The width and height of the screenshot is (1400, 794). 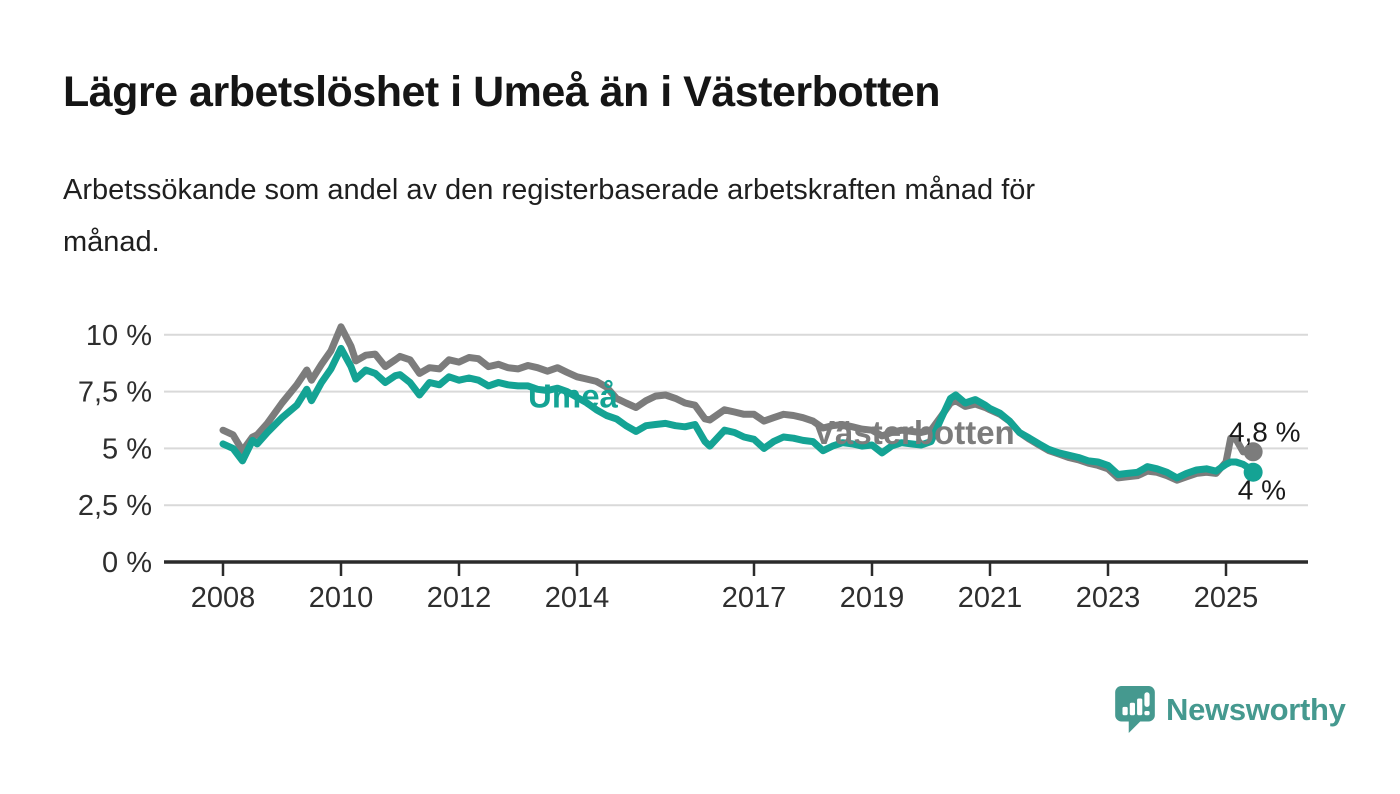 I want to click on end-value-label-västerbotten: 4,8 %, so click(x=1265, y=432).